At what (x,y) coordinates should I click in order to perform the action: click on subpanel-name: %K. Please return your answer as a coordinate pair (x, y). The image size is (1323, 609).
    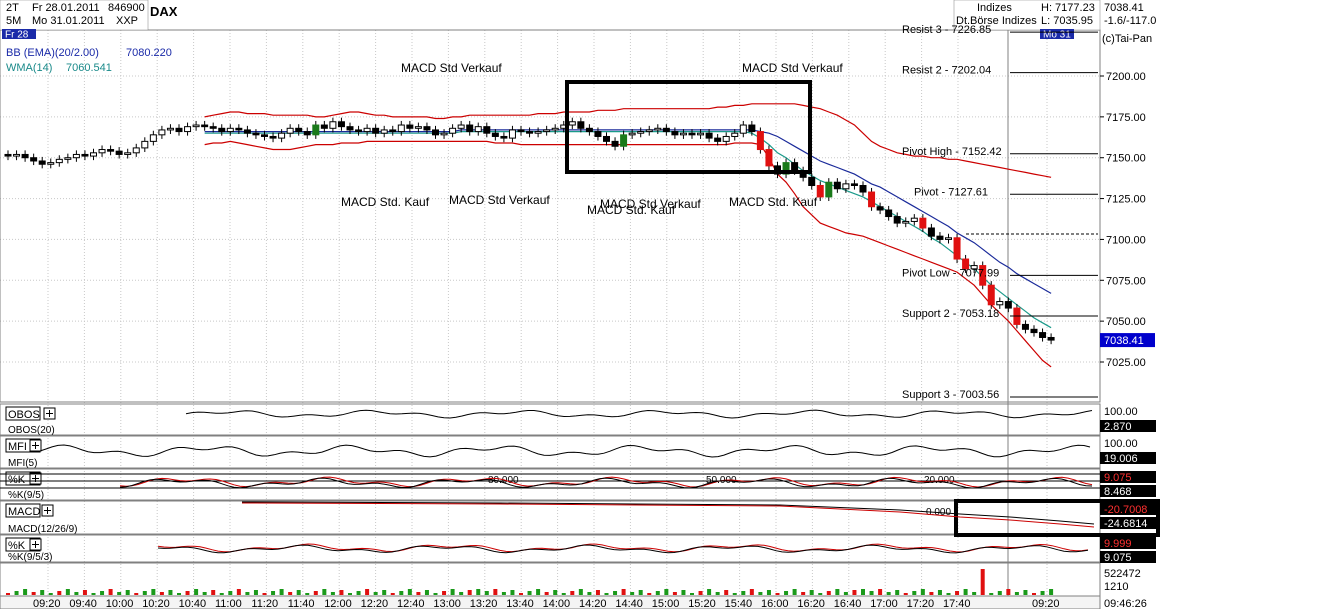
    Looking at the image, I should click on (17, 480).